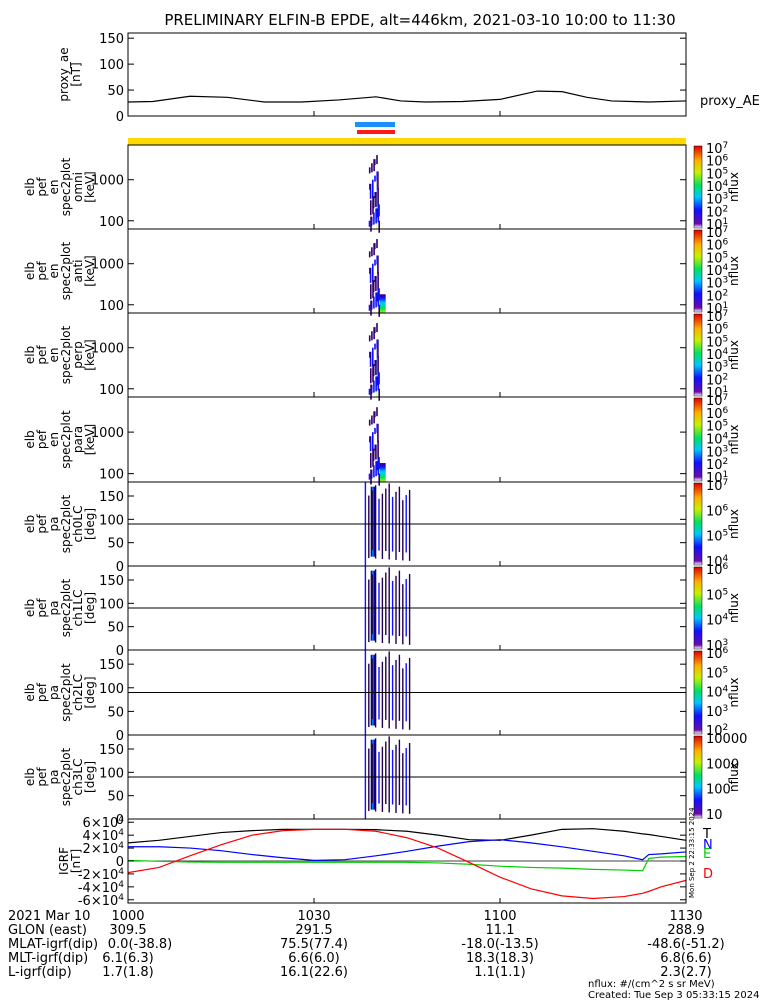 The width and height of the screenshot is (775, 1000). I want to click on cbar-tick-ch0LC: 10⁶, so click(717, 511).